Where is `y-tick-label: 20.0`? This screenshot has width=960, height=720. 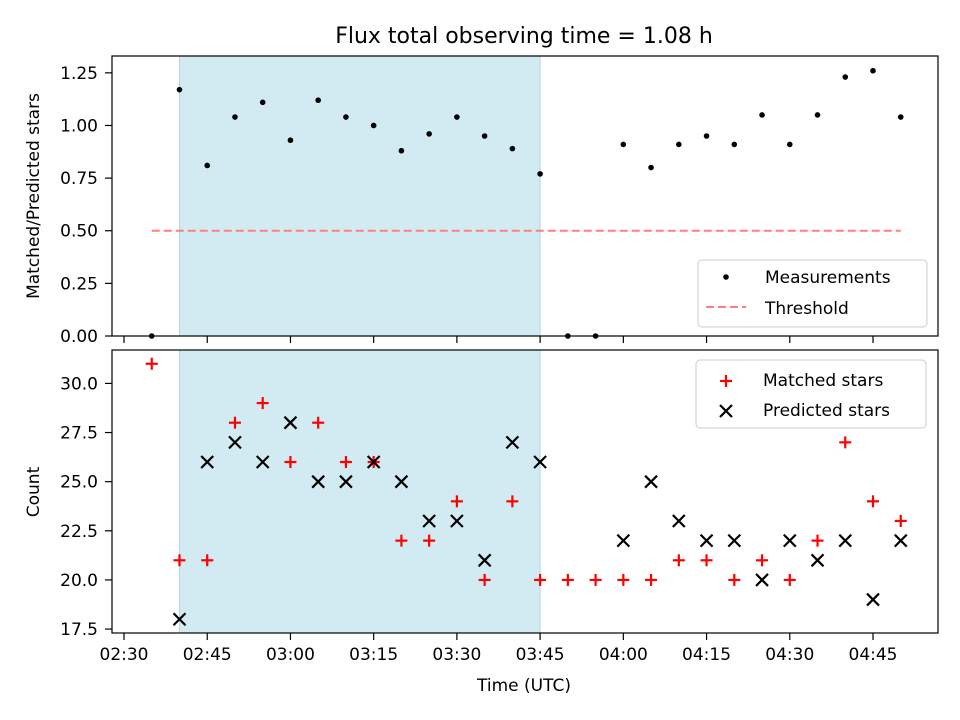 y-tick-label: 20.0 is located at coordinates (79, 581).